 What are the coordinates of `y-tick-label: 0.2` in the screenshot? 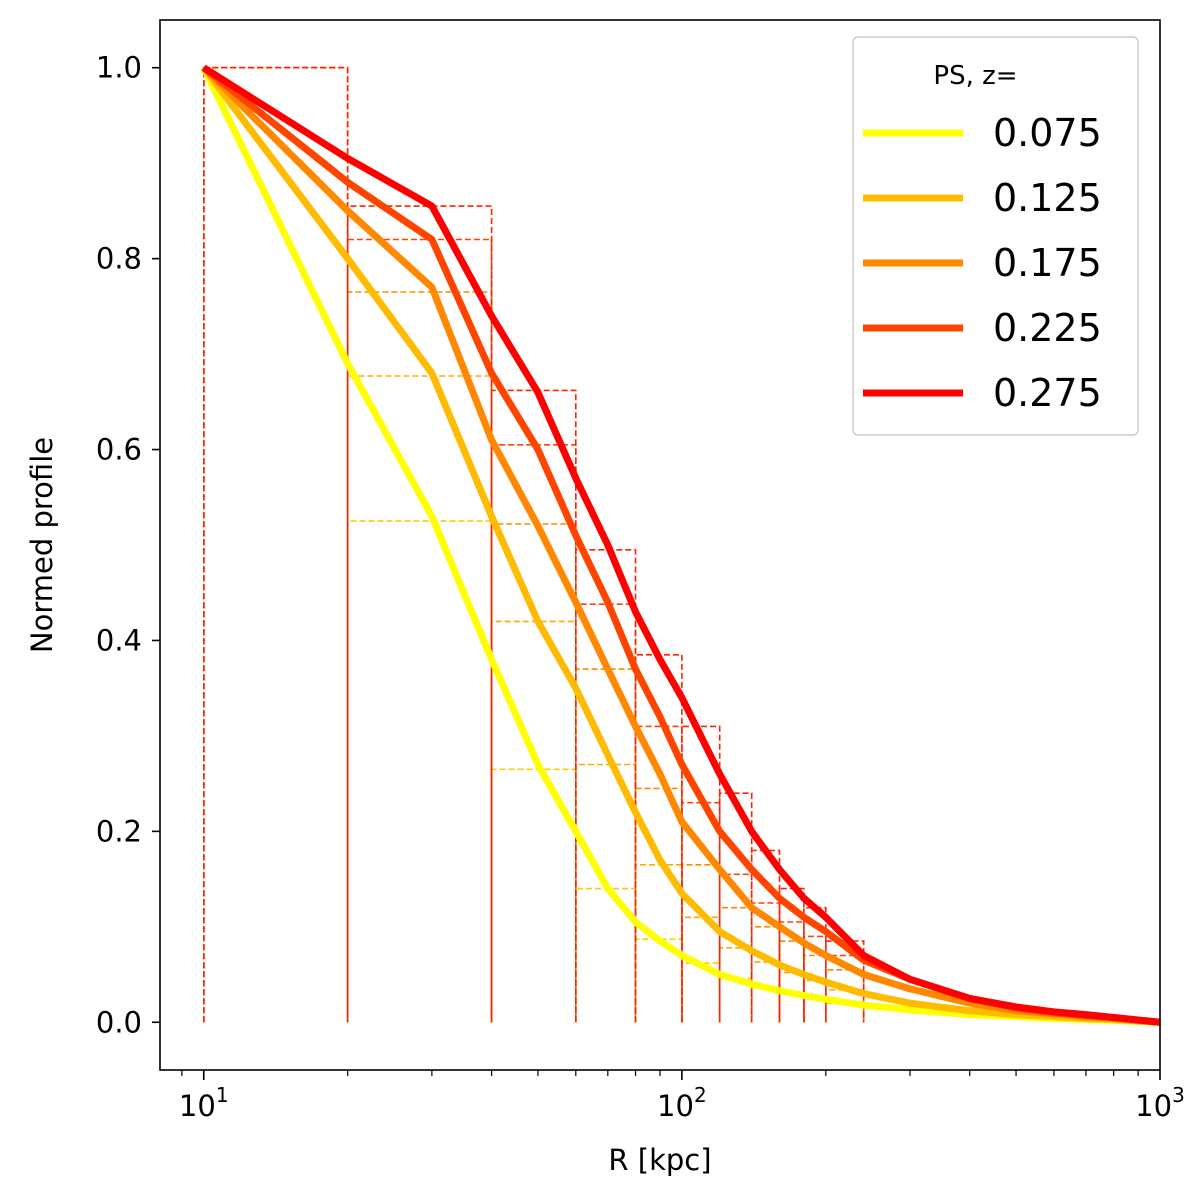 It's located at (119, 831).